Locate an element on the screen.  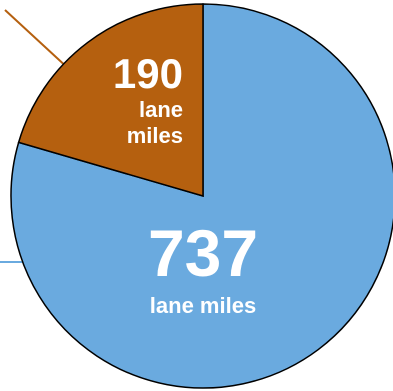
slice-value-label-737: 737 is located at coordinates (203, 253).